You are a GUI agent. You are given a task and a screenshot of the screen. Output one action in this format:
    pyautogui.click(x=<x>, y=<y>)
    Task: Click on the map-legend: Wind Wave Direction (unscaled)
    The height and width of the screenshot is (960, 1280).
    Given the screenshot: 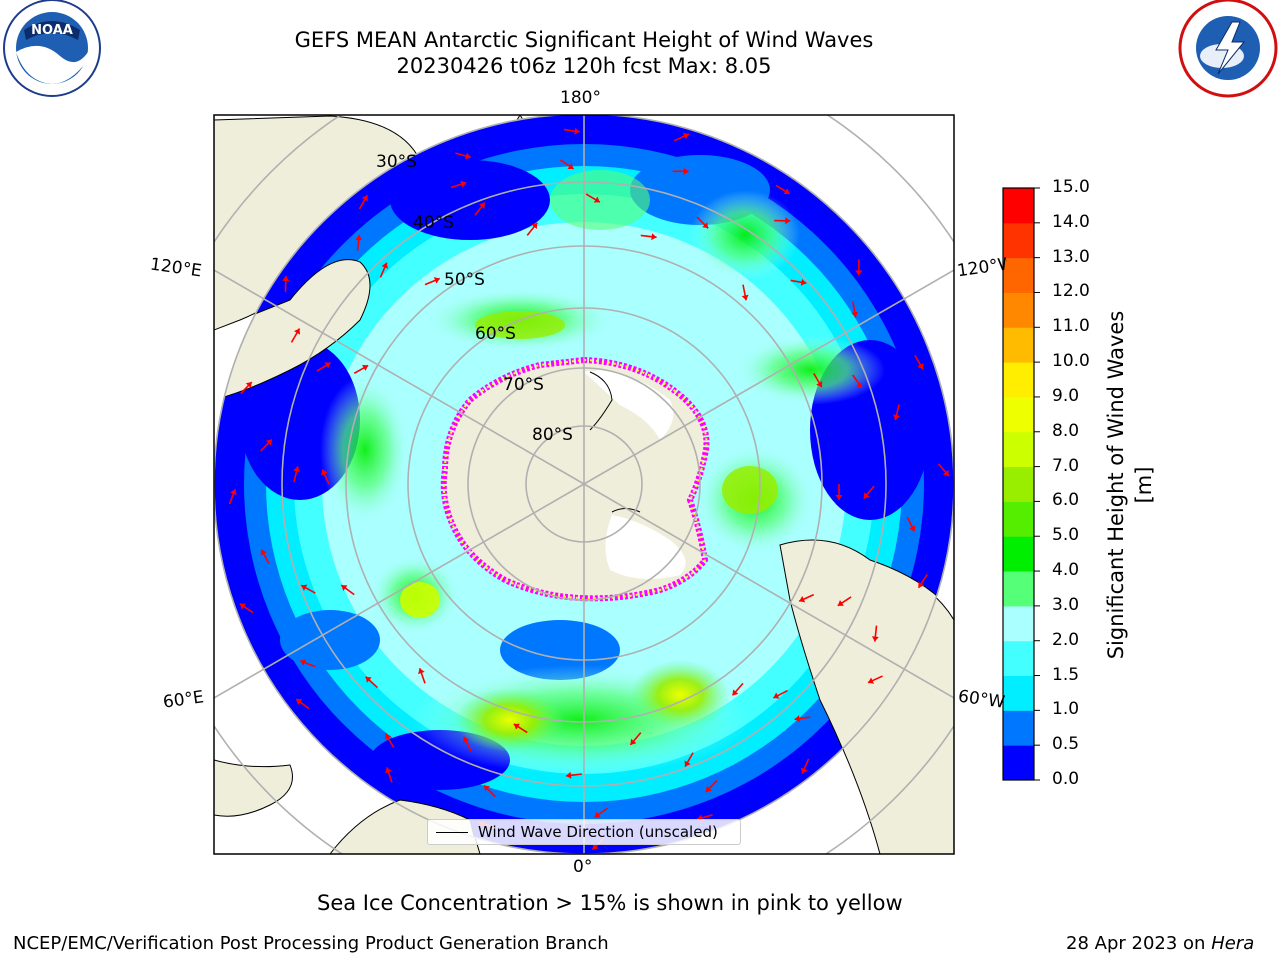 What is the action you would take?
    pyautogui.click(x=584, y=832)
    